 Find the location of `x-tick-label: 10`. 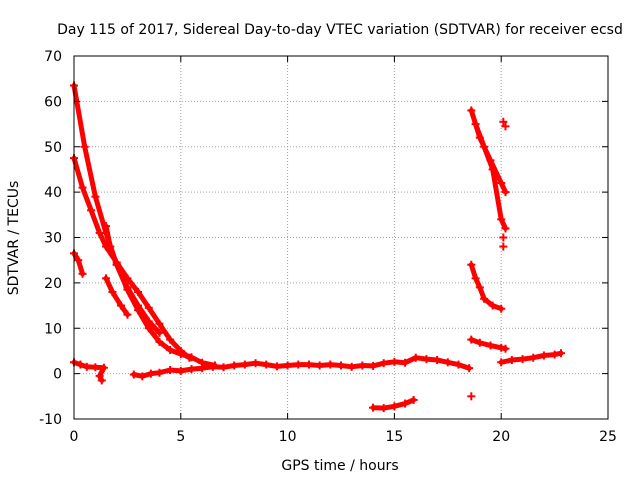

x-tick-label: 10 is located at coordinates (288, 437).